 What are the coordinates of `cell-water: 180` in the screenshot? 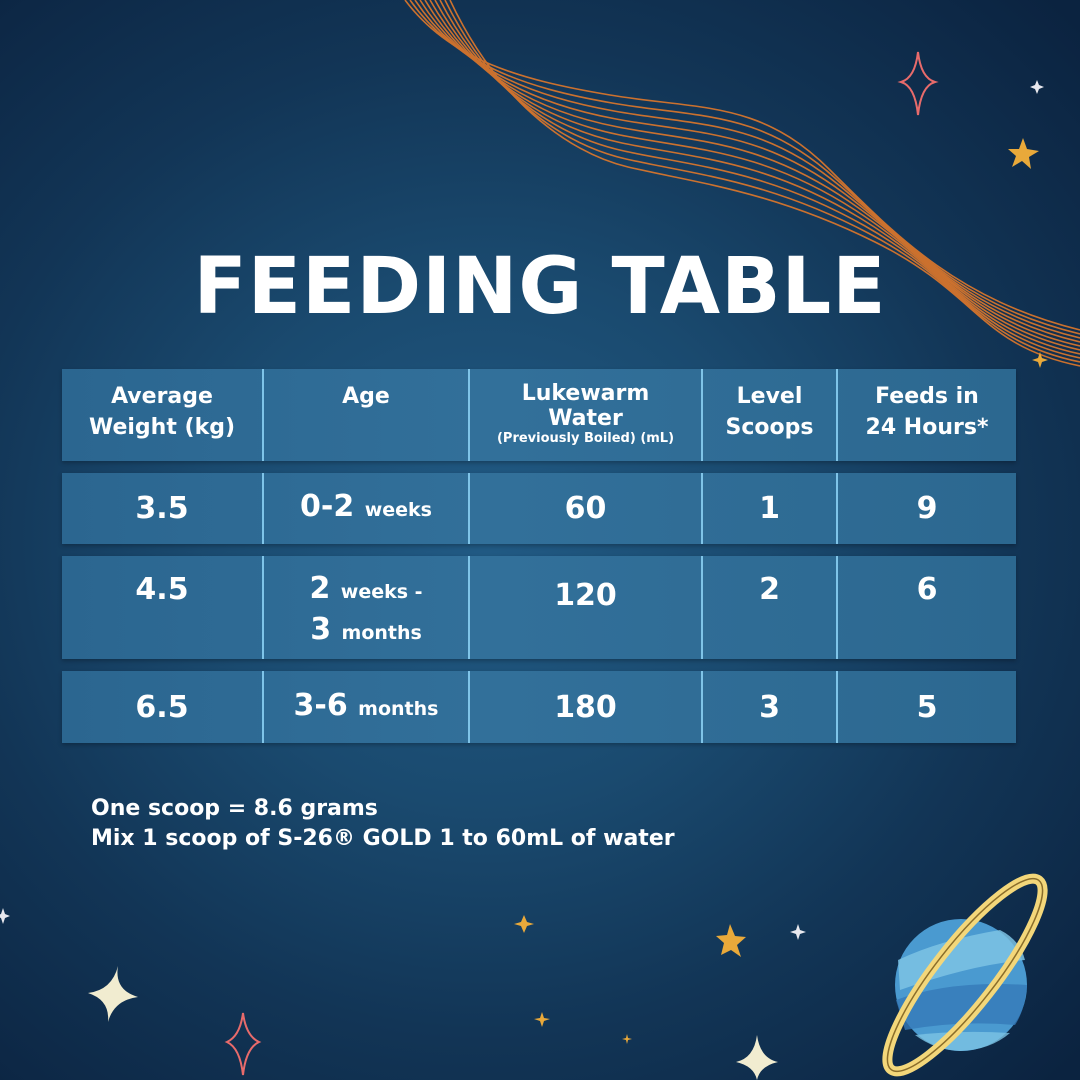 It's located at (586, 707).